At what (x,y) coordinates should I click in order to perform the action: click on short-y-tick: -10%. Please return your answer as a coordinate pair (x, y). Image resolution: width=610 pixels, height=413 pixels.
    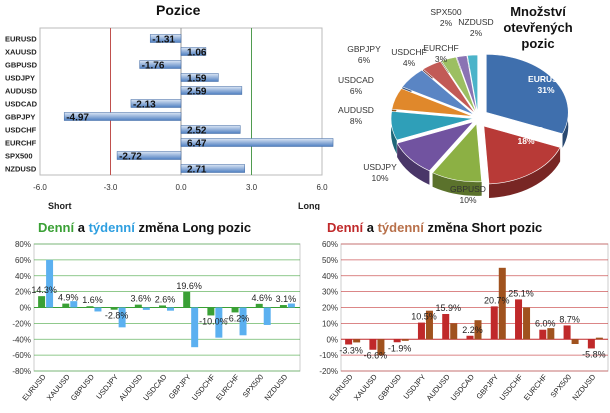
    Looking at the image, I should click on (328, 355).